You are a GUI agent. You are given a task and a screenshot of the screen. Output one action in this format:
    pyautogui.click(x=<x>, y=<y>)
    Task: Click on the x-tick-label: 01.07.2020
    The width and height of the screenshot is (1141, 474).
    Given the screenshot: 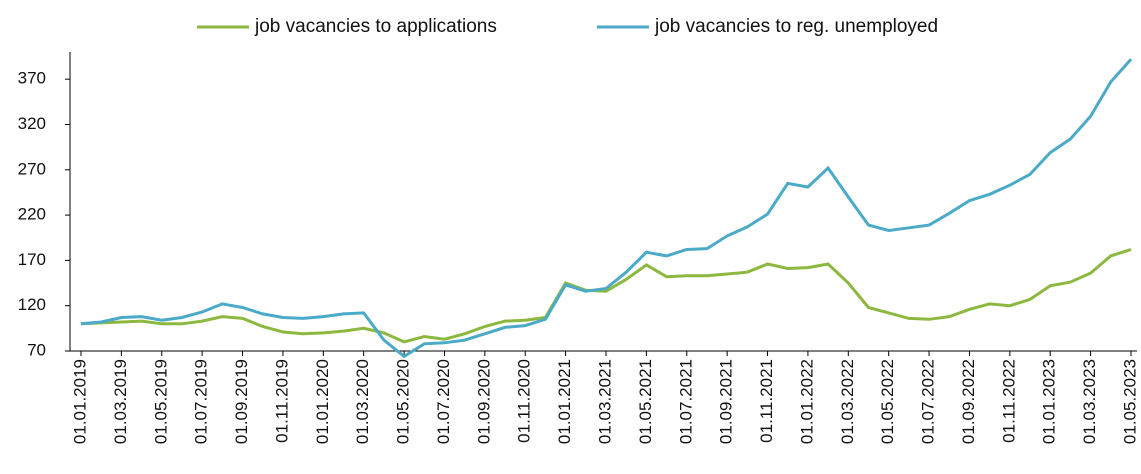 What is the action you would take?
    pyautogui.click(x=443, y=401)
    